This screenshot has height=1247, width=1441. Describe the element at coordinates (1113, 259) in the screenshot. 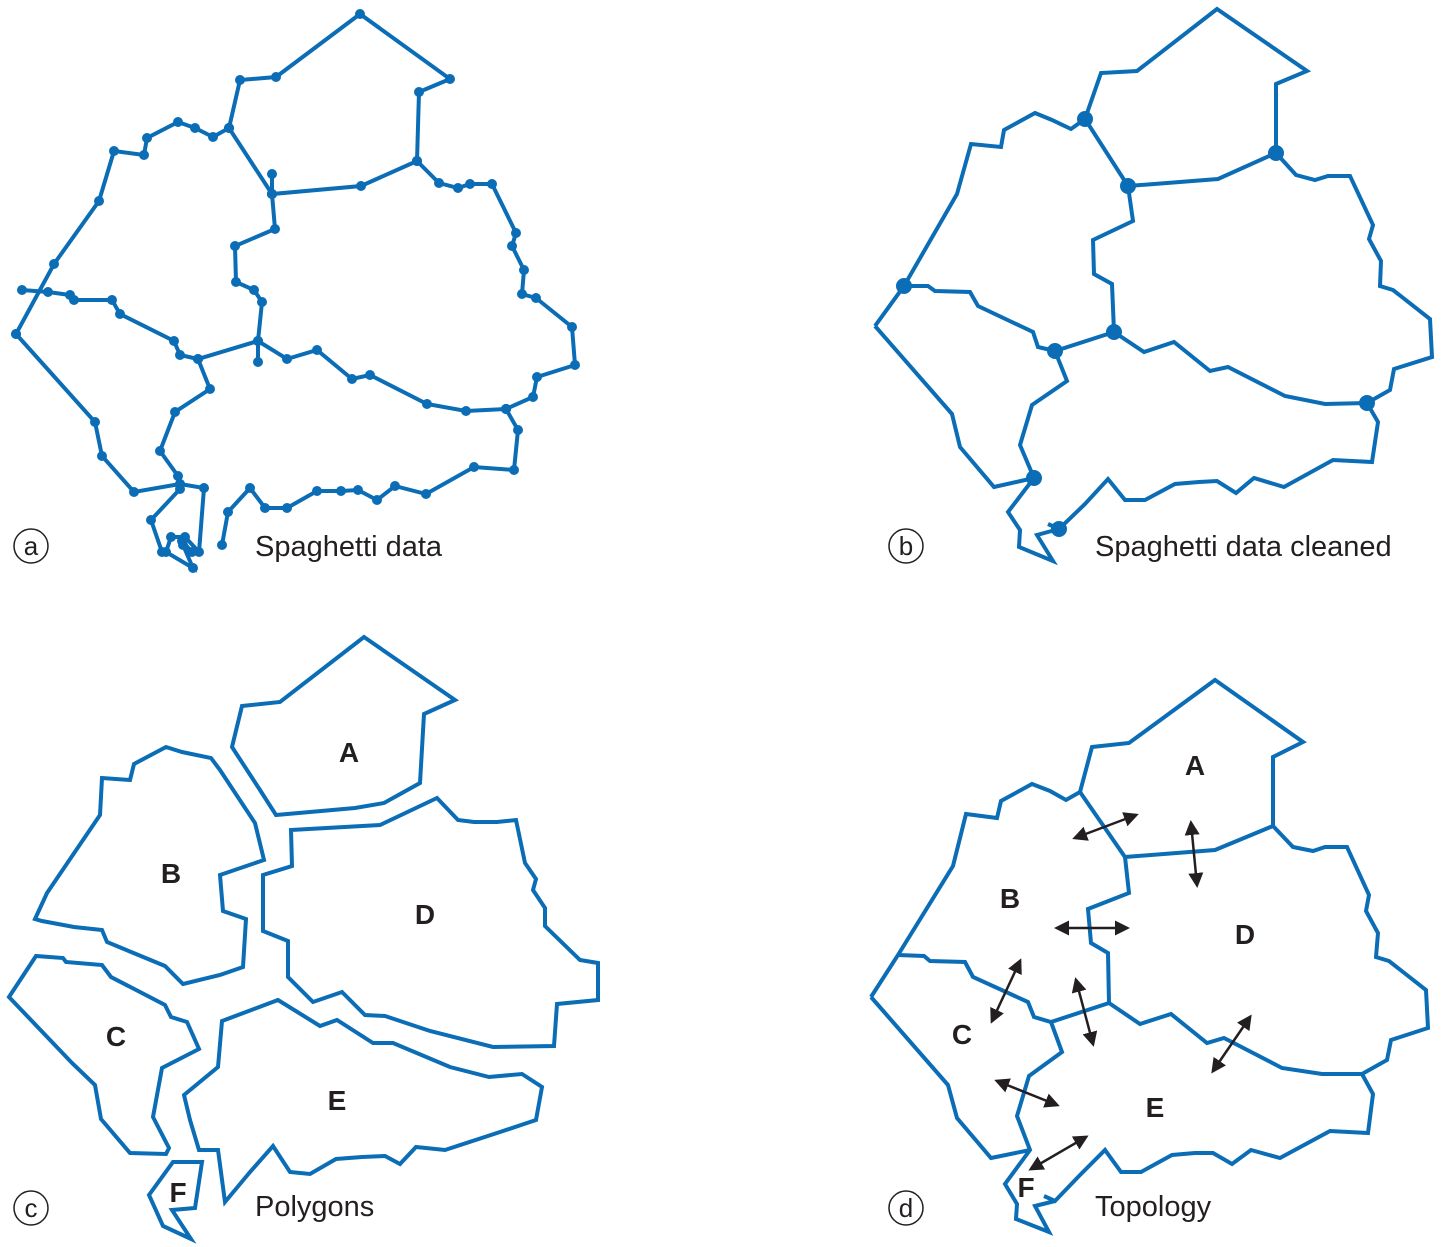

I see `b-line-bd` at that location.